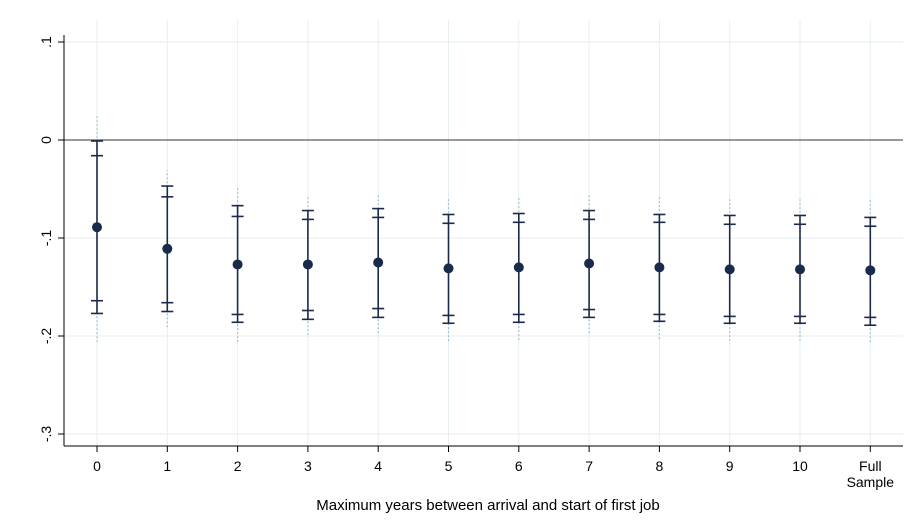  What do you see at coordinates (519, 466) in the screenshot?
I see `x-tick-label: 6` at bounding box center [519, 466].